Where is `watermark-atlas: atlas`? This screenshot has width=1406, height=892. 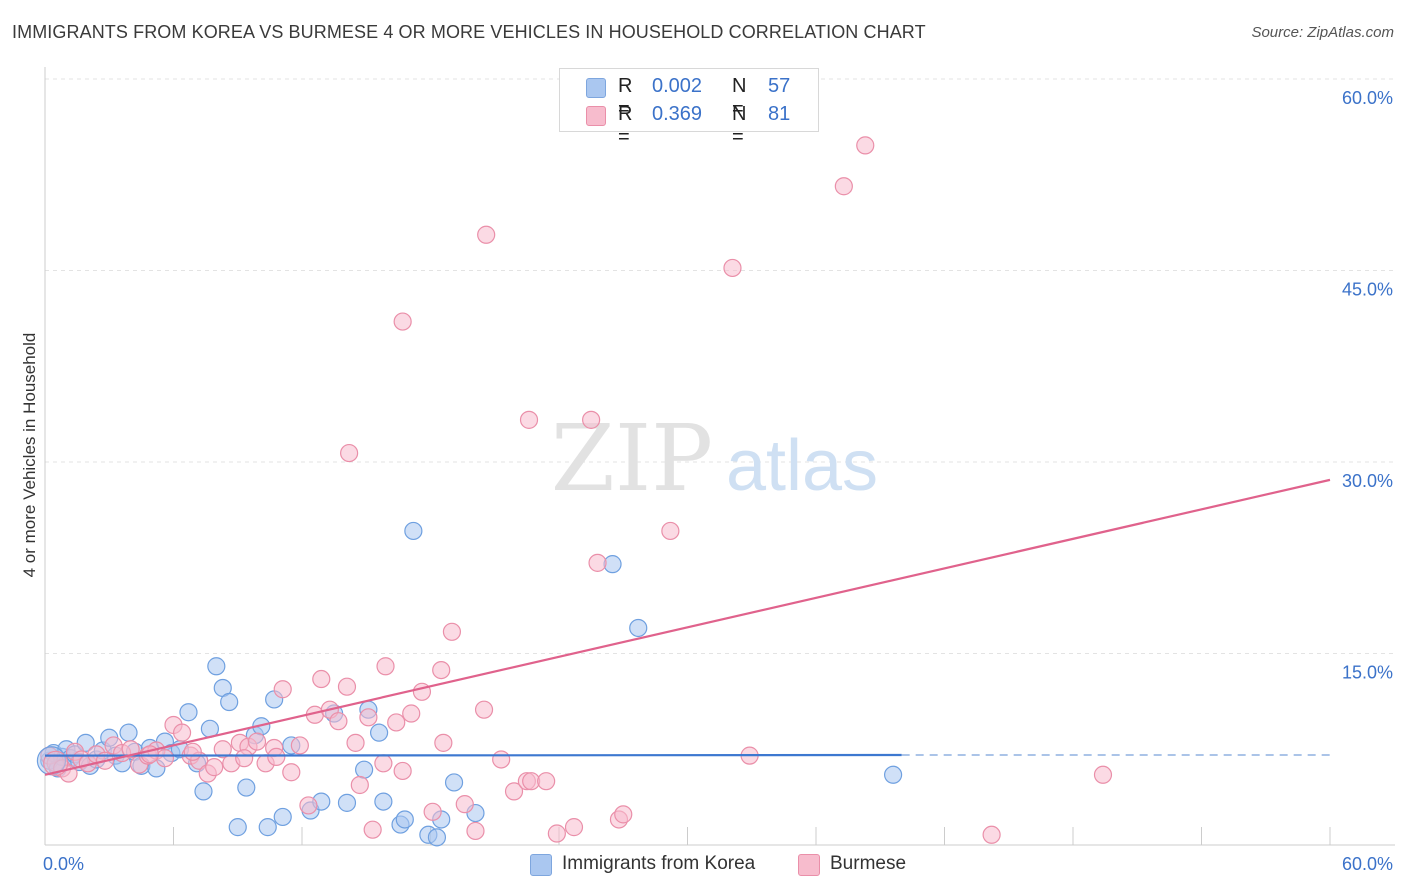
watermark-atlas: atlas is located at coordinates (802, 466).